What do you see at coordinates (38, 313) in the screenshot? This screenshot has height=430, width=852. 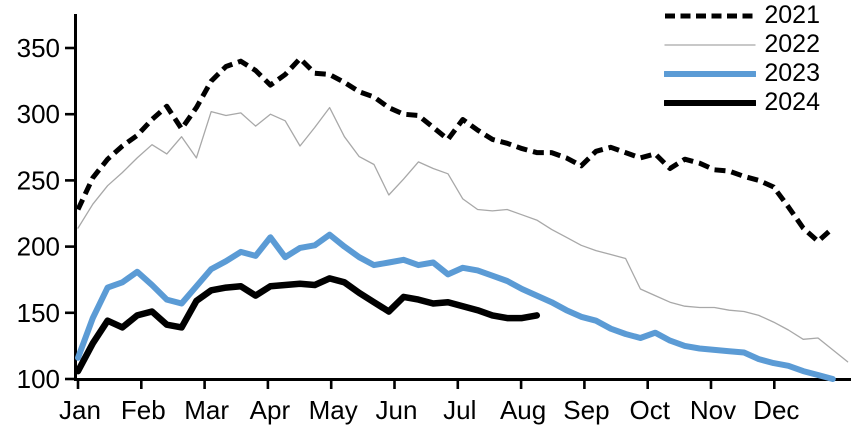 I see `y-tick-label: 150` at bounding box center [38, 313].